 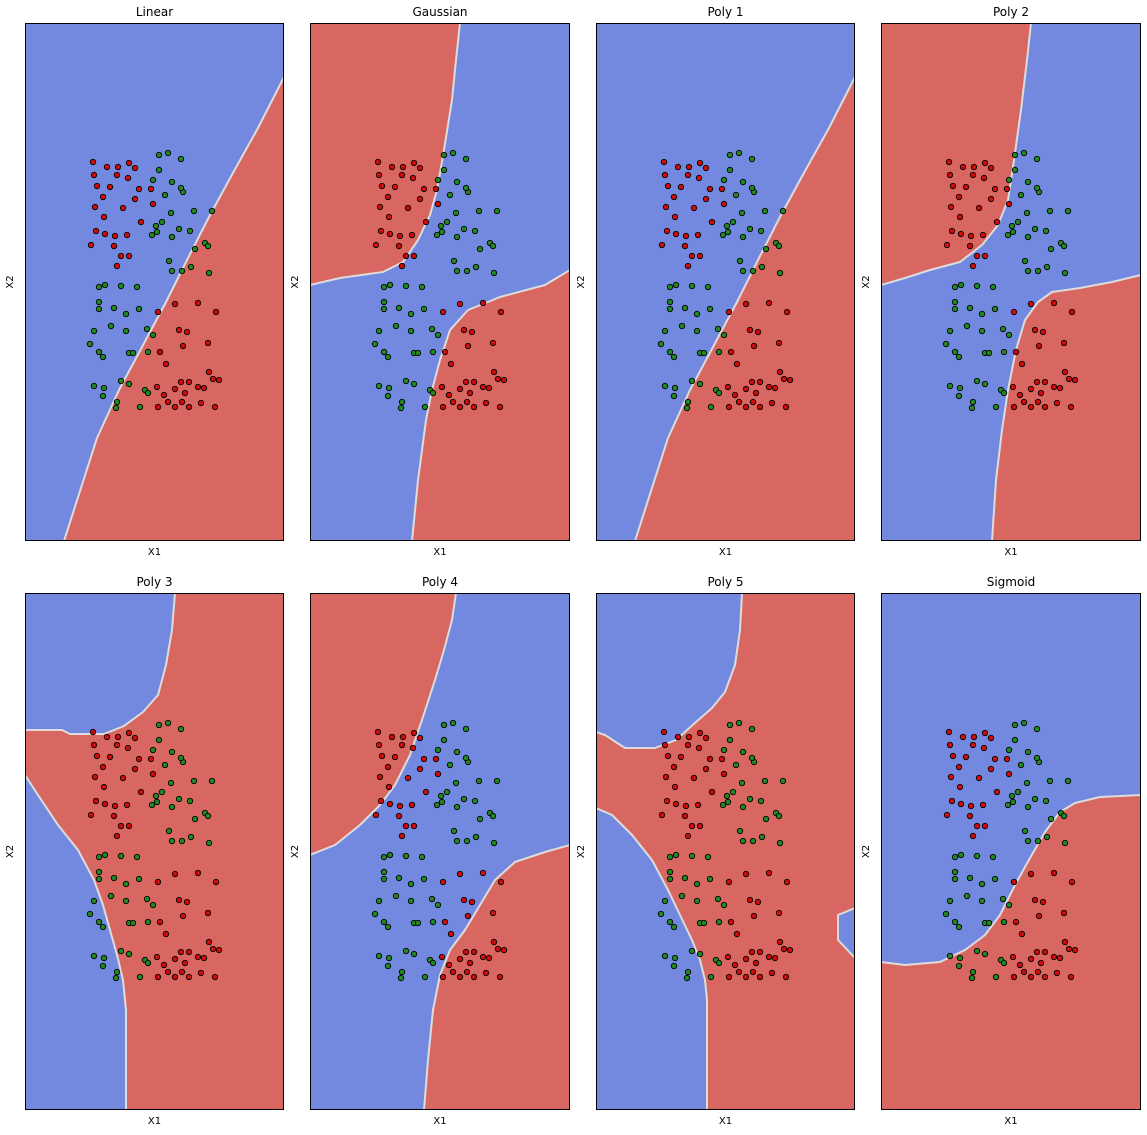 What do you see at coordinates (1001, 281) in the screenshot?
I see `subplot-4: Poly 2 X1 X2` at bounding box center [1001, 281].